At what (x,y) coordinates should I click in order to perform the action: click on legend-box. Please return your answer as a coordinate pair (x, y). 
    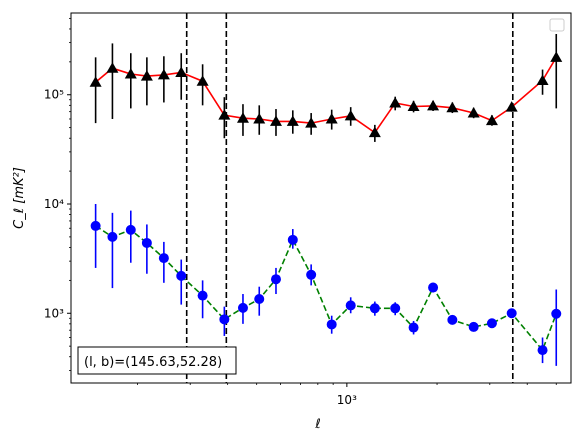
    Looking at the image, I should click on (557, 25).